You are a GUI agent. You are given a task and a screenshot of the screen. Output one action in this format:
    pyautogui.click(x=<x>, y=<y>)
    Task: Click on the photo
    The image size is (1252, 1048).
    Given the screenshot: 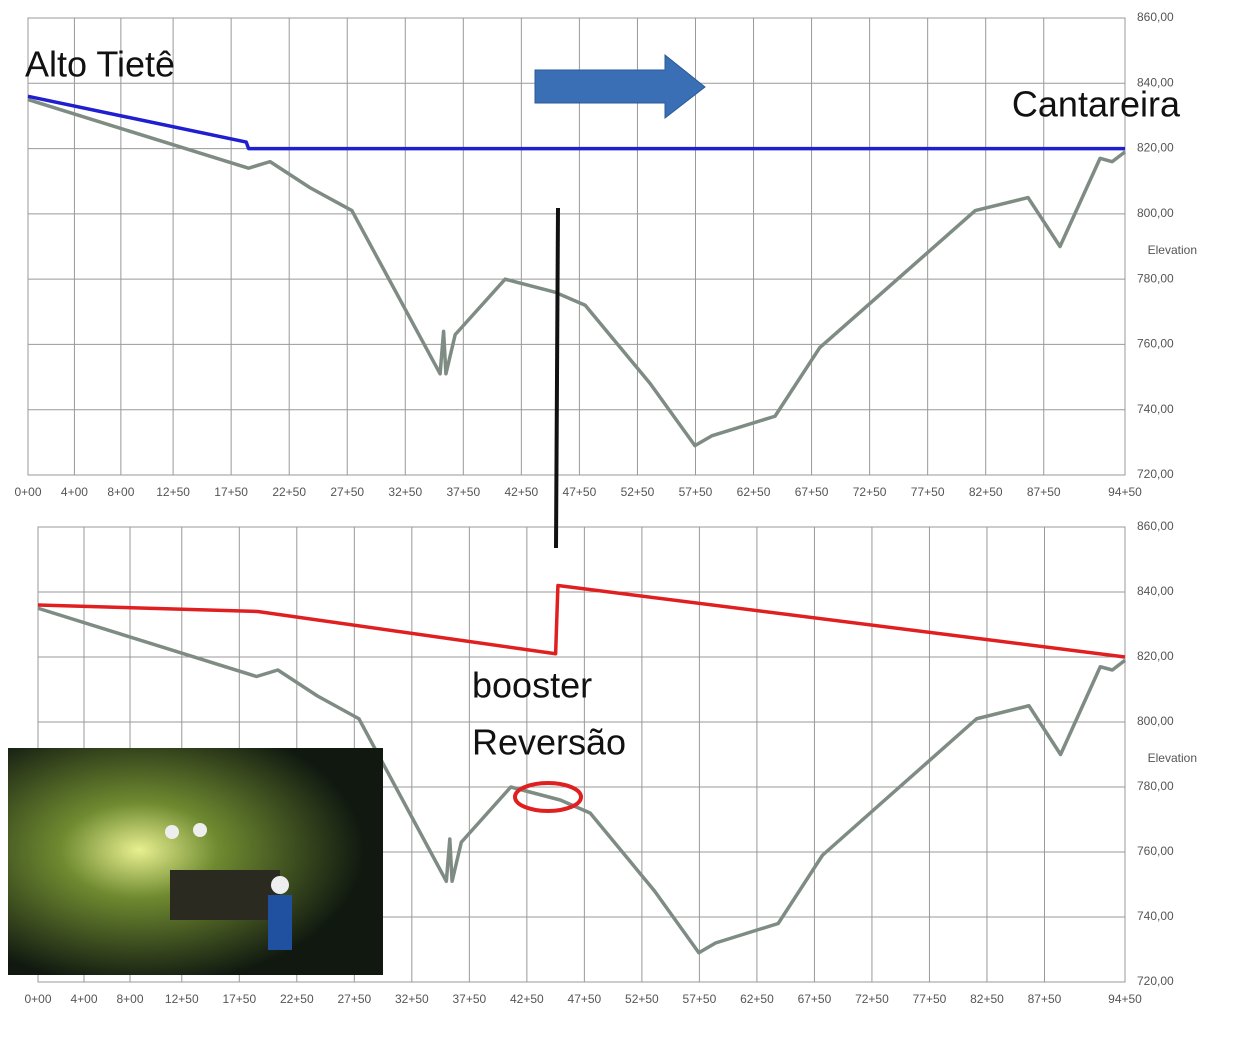 What is the action you would take?
    pyautogui.click(x=195, y=861)
    